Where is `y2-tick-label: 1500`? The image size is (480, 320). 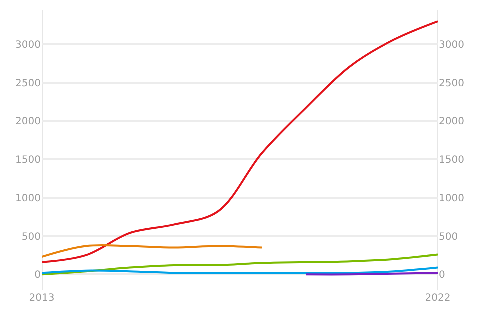
y2-tick-label: 1500 is located at coordinates (451, 160).